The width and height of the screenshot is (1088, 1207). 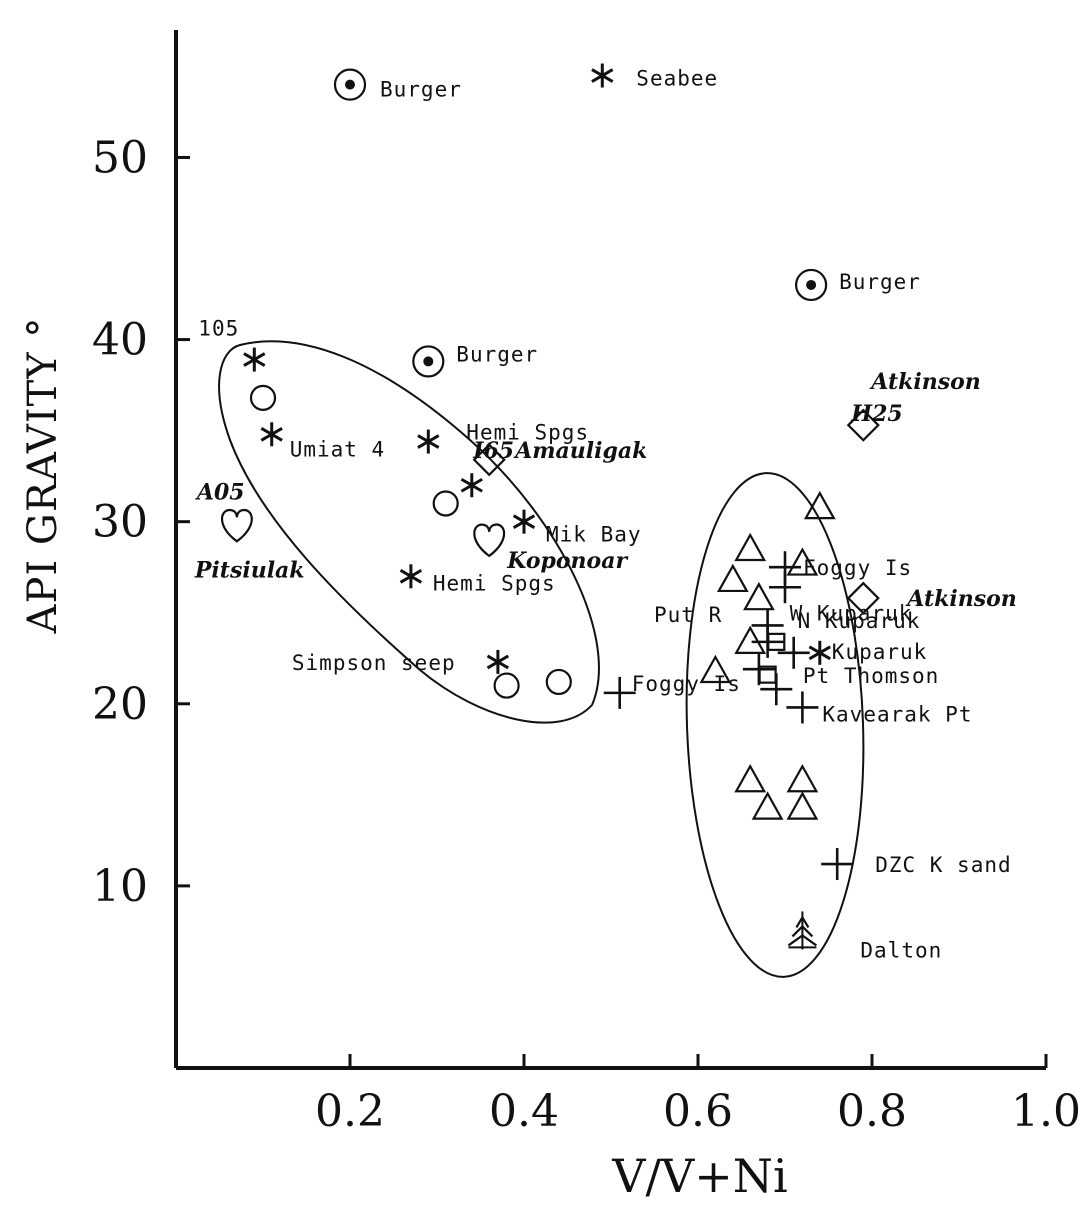 I want to click on y-tick-label: 30, so click(x=120, y=522).